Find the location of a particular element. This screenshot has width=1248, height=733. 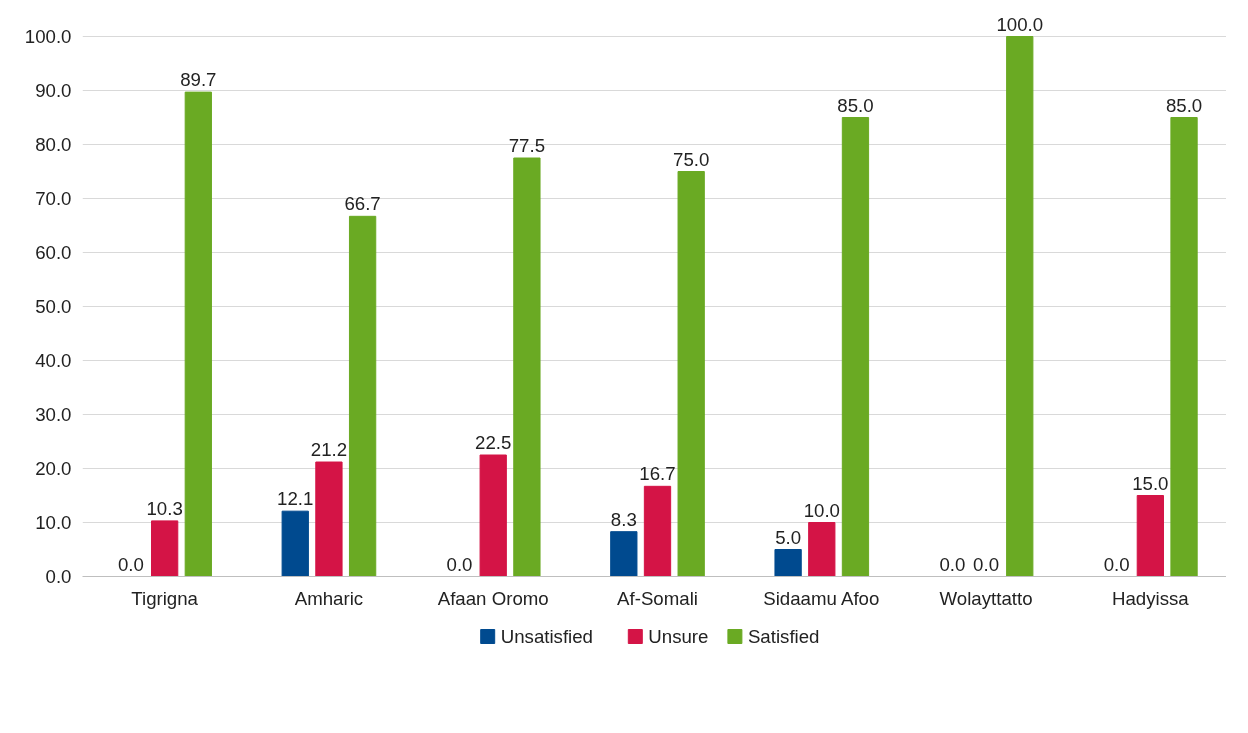

x-tick-label: Sidaamu Afoo is located at coordinates (821, 598).